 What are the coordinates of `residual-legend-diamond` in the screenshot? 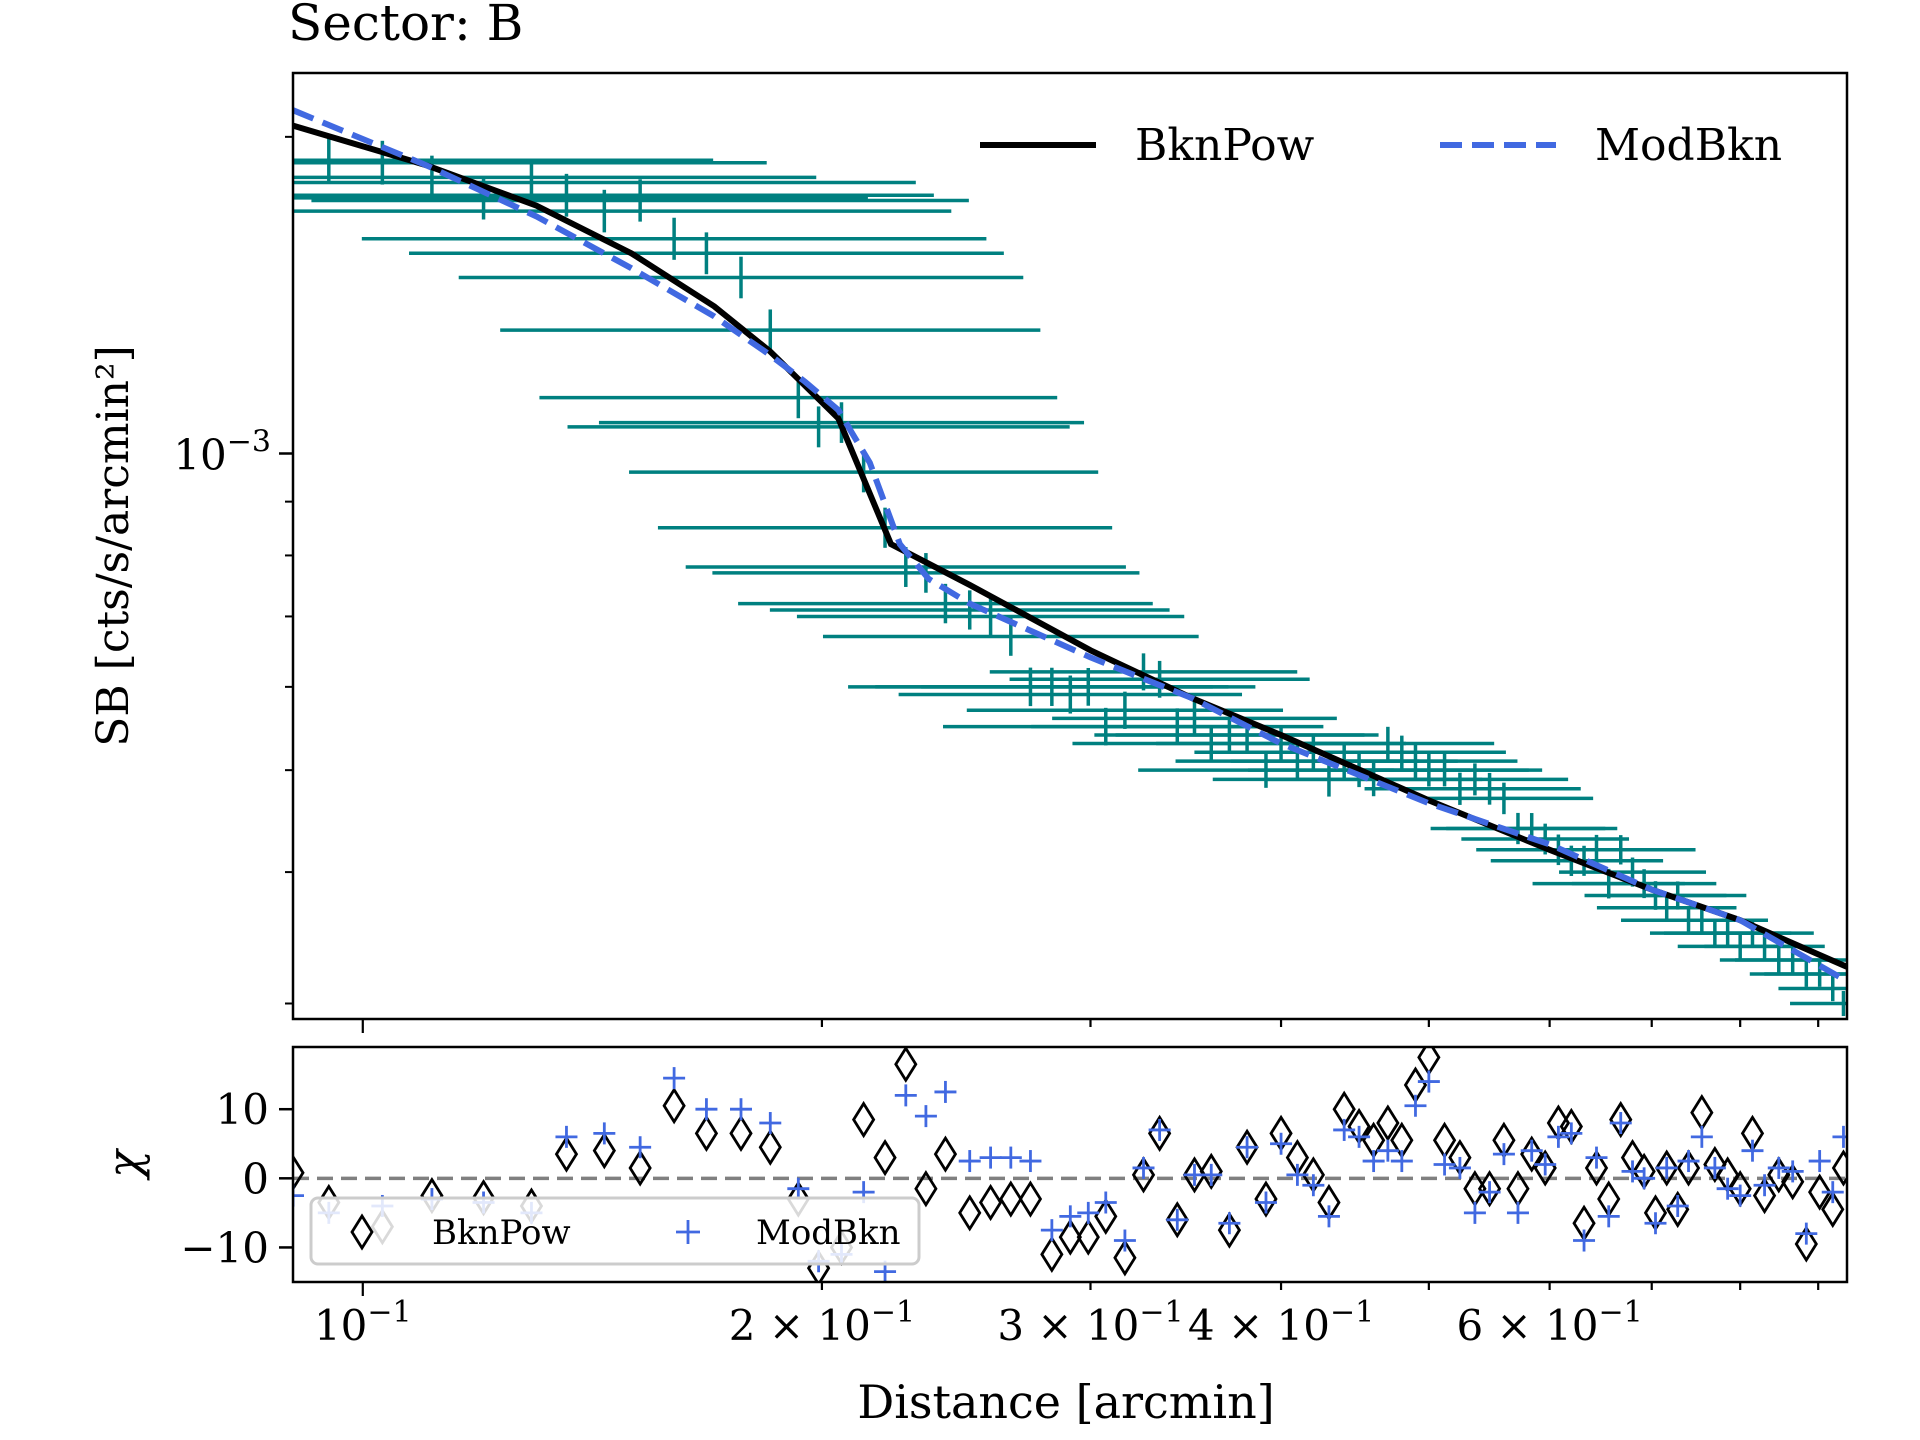 It's located at (362, 1232).